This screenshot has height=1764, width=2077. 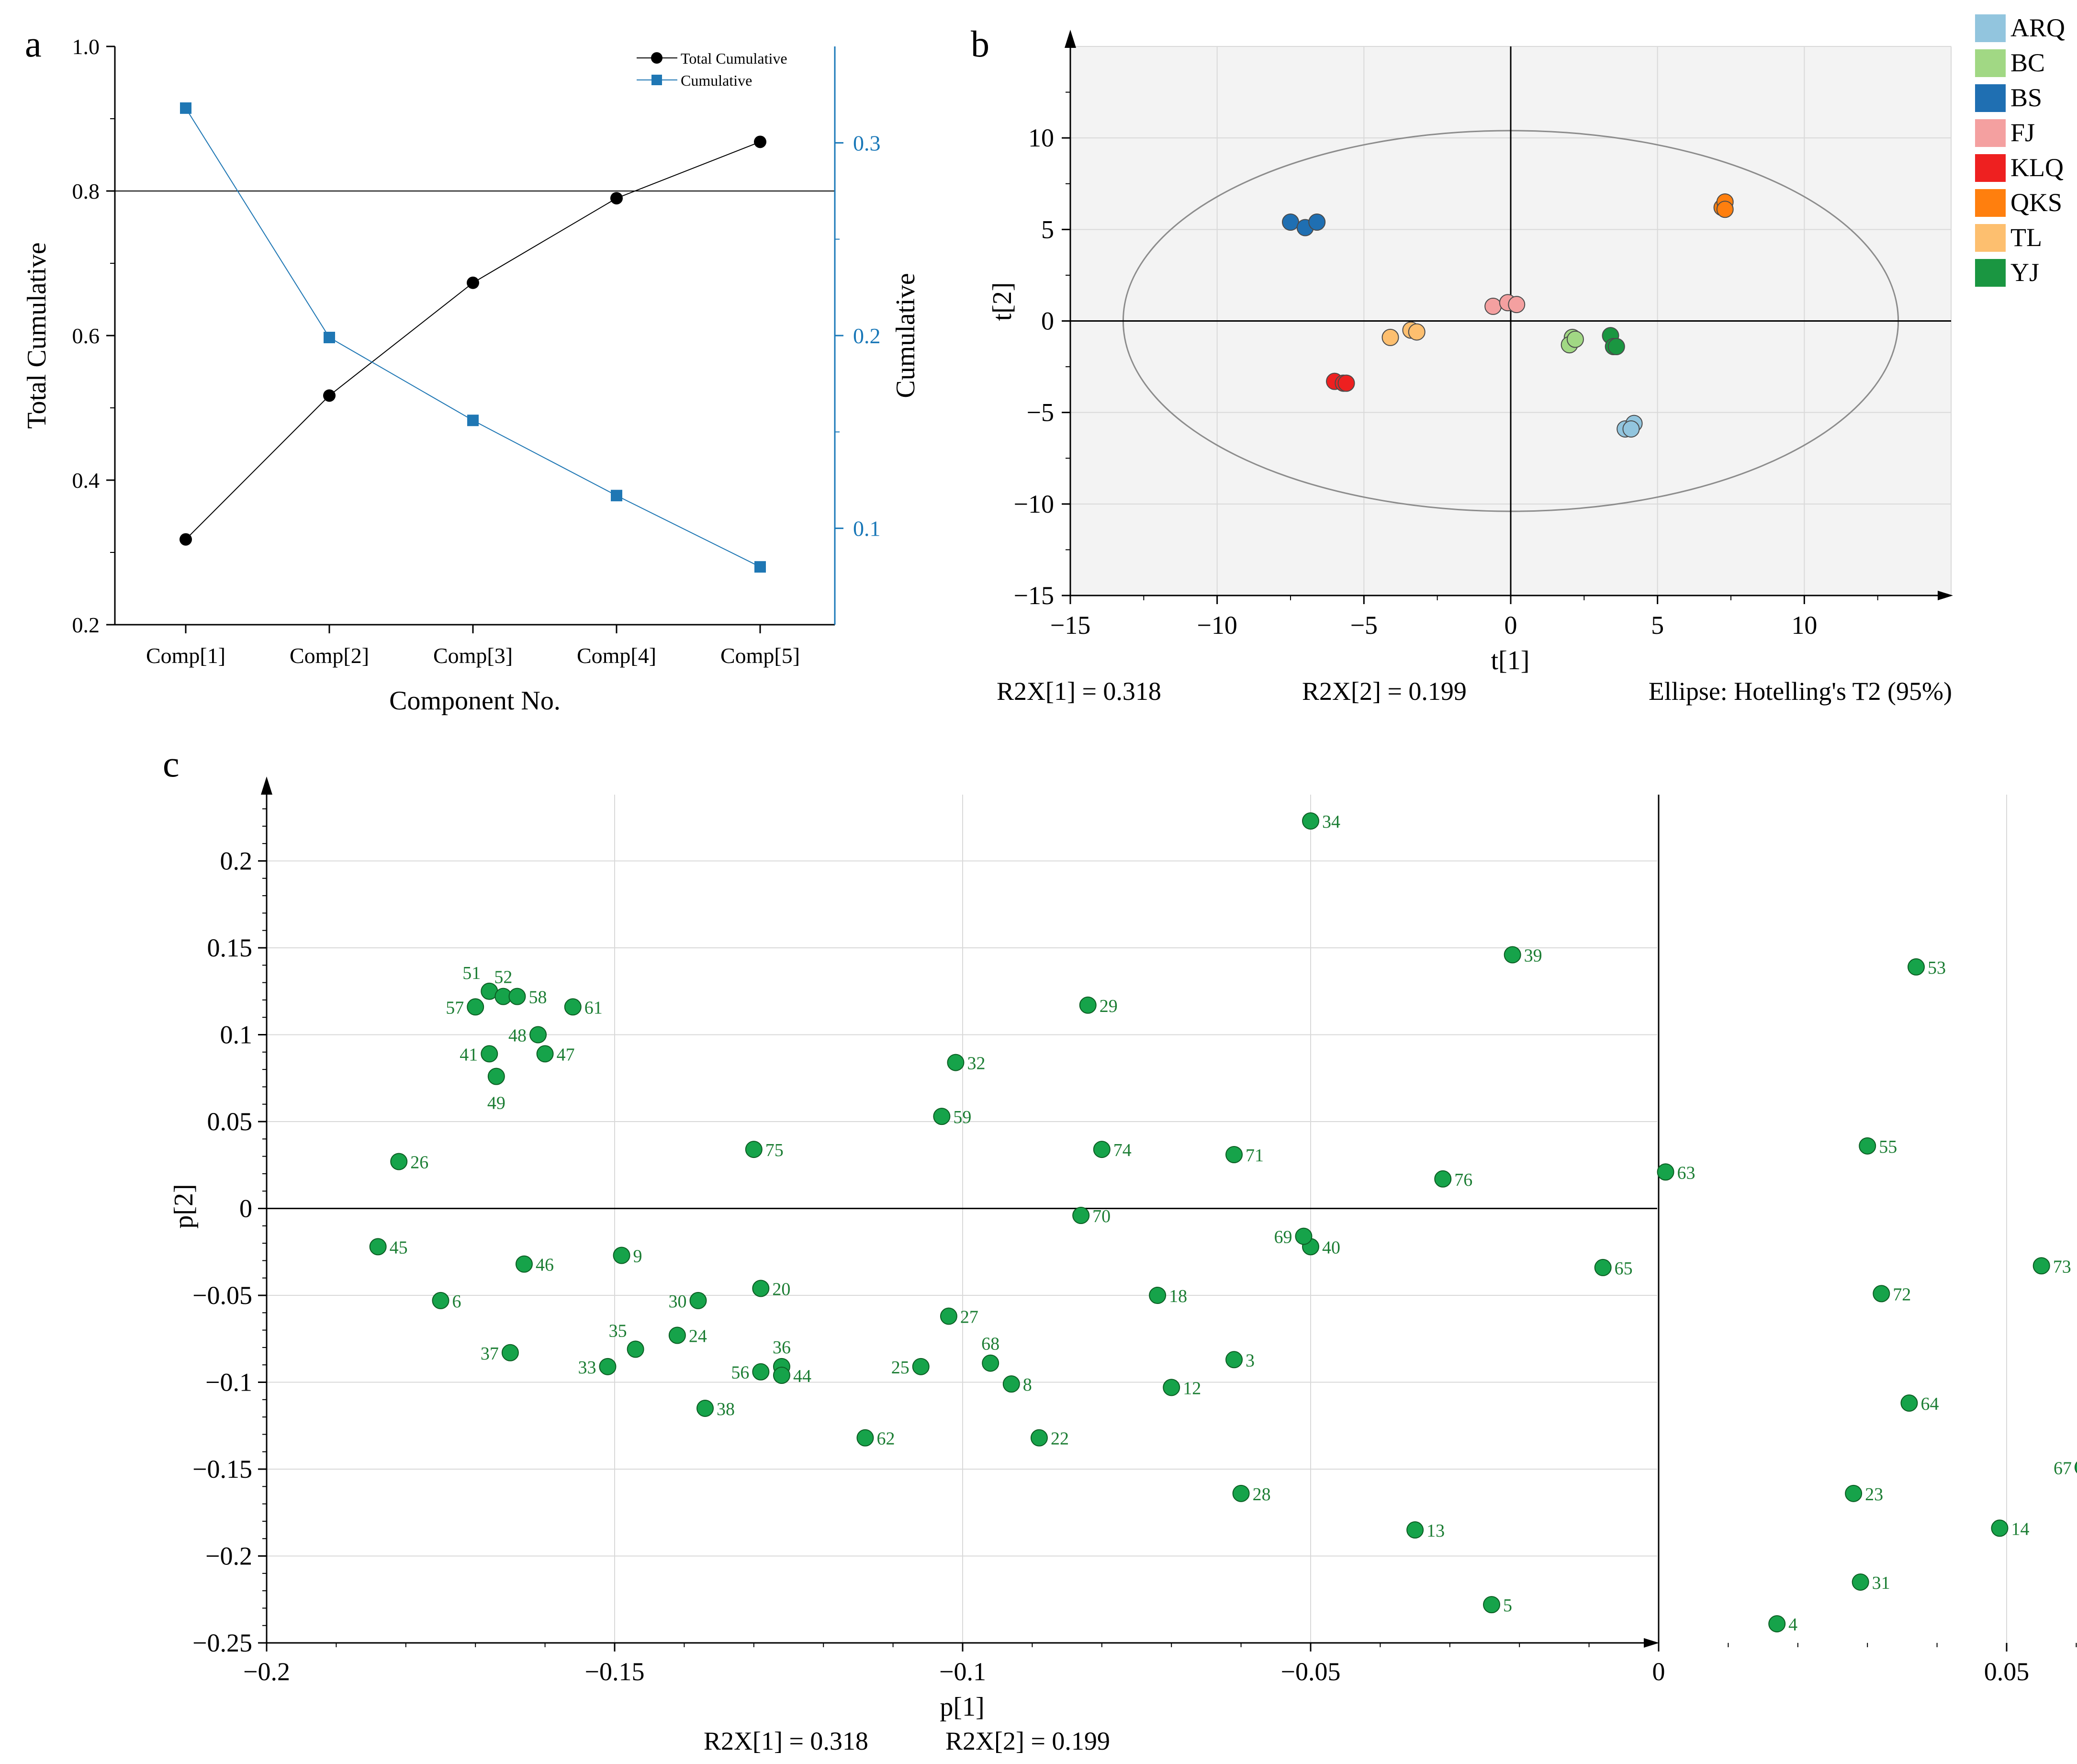 What do you see at coordinates (237, 1035) in the screenshot?
I see `y-tick-label: 0.1` at bounding box center [237, 1035].